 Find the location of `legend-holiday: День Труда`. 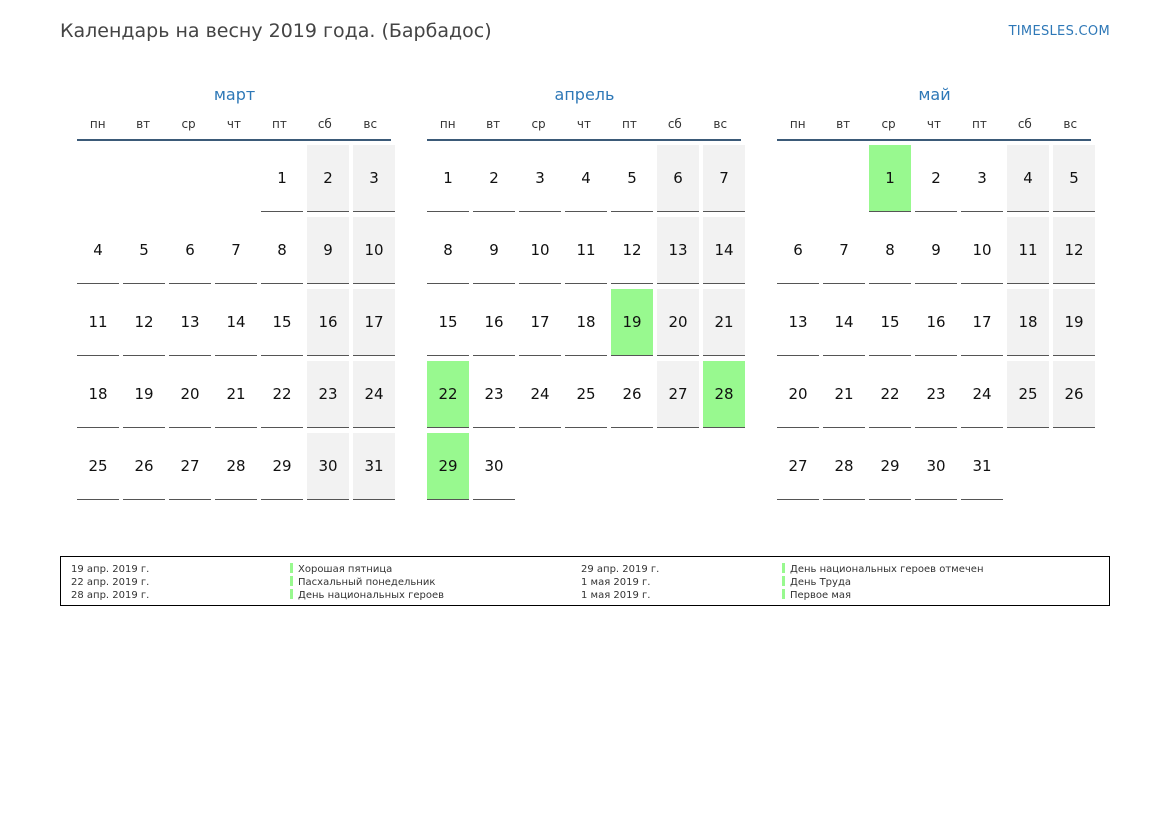

legend-holiday: День Труда is located at coordinates (882, 582).